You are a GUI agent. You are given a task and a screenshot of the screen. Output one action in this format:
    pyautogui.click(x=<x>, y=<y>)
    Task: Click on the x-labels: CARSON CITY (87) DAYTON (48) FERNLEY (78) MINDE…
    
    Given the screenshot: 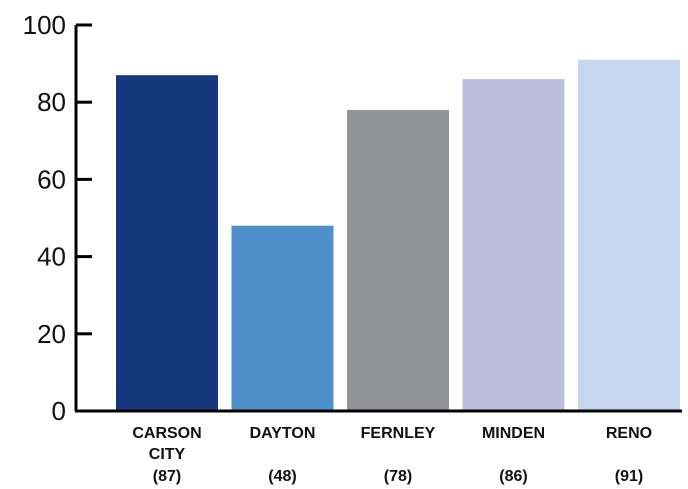 What is the action you would take?
    pyautogui.click(x=392, y=455)
    